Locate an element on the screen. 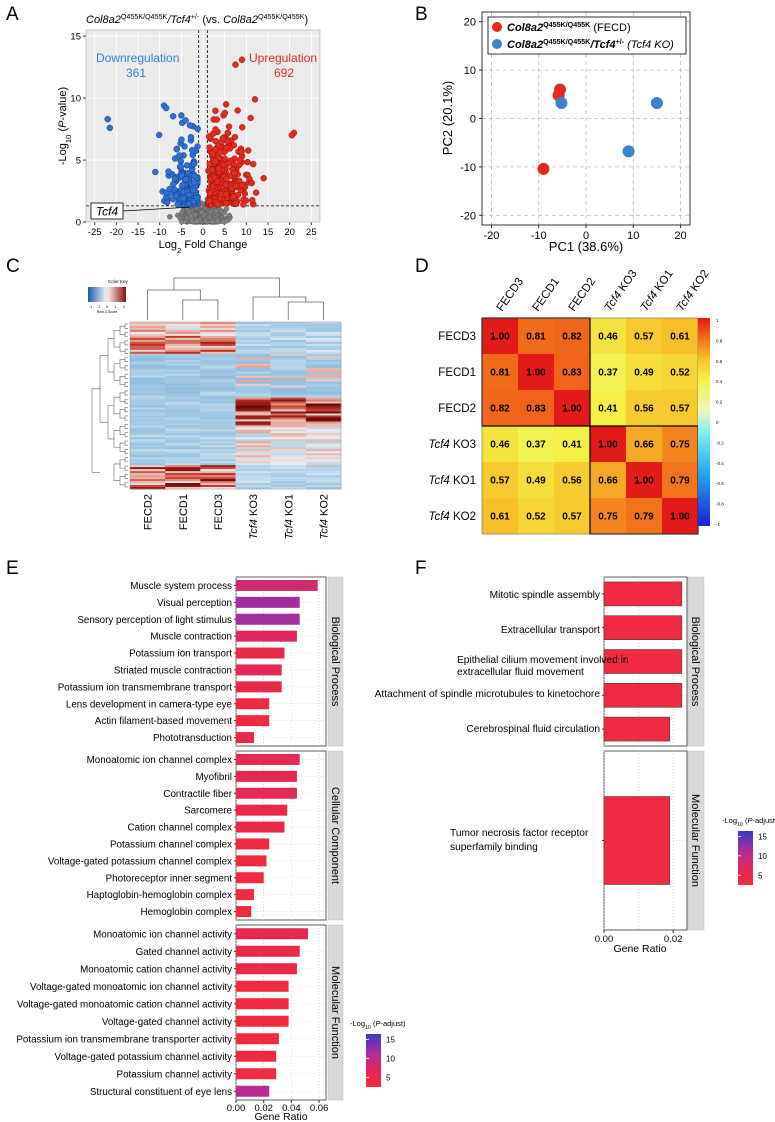 The height and width of the screenshot is (1122, 775). text-segment: Q455K/Q455K is located at coordinates (281, 17).